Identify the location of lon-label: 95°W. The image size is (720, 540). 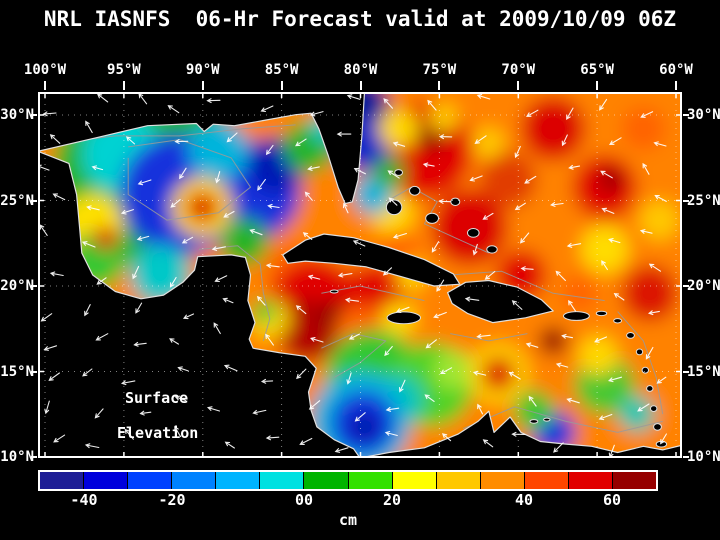
(124, 70).